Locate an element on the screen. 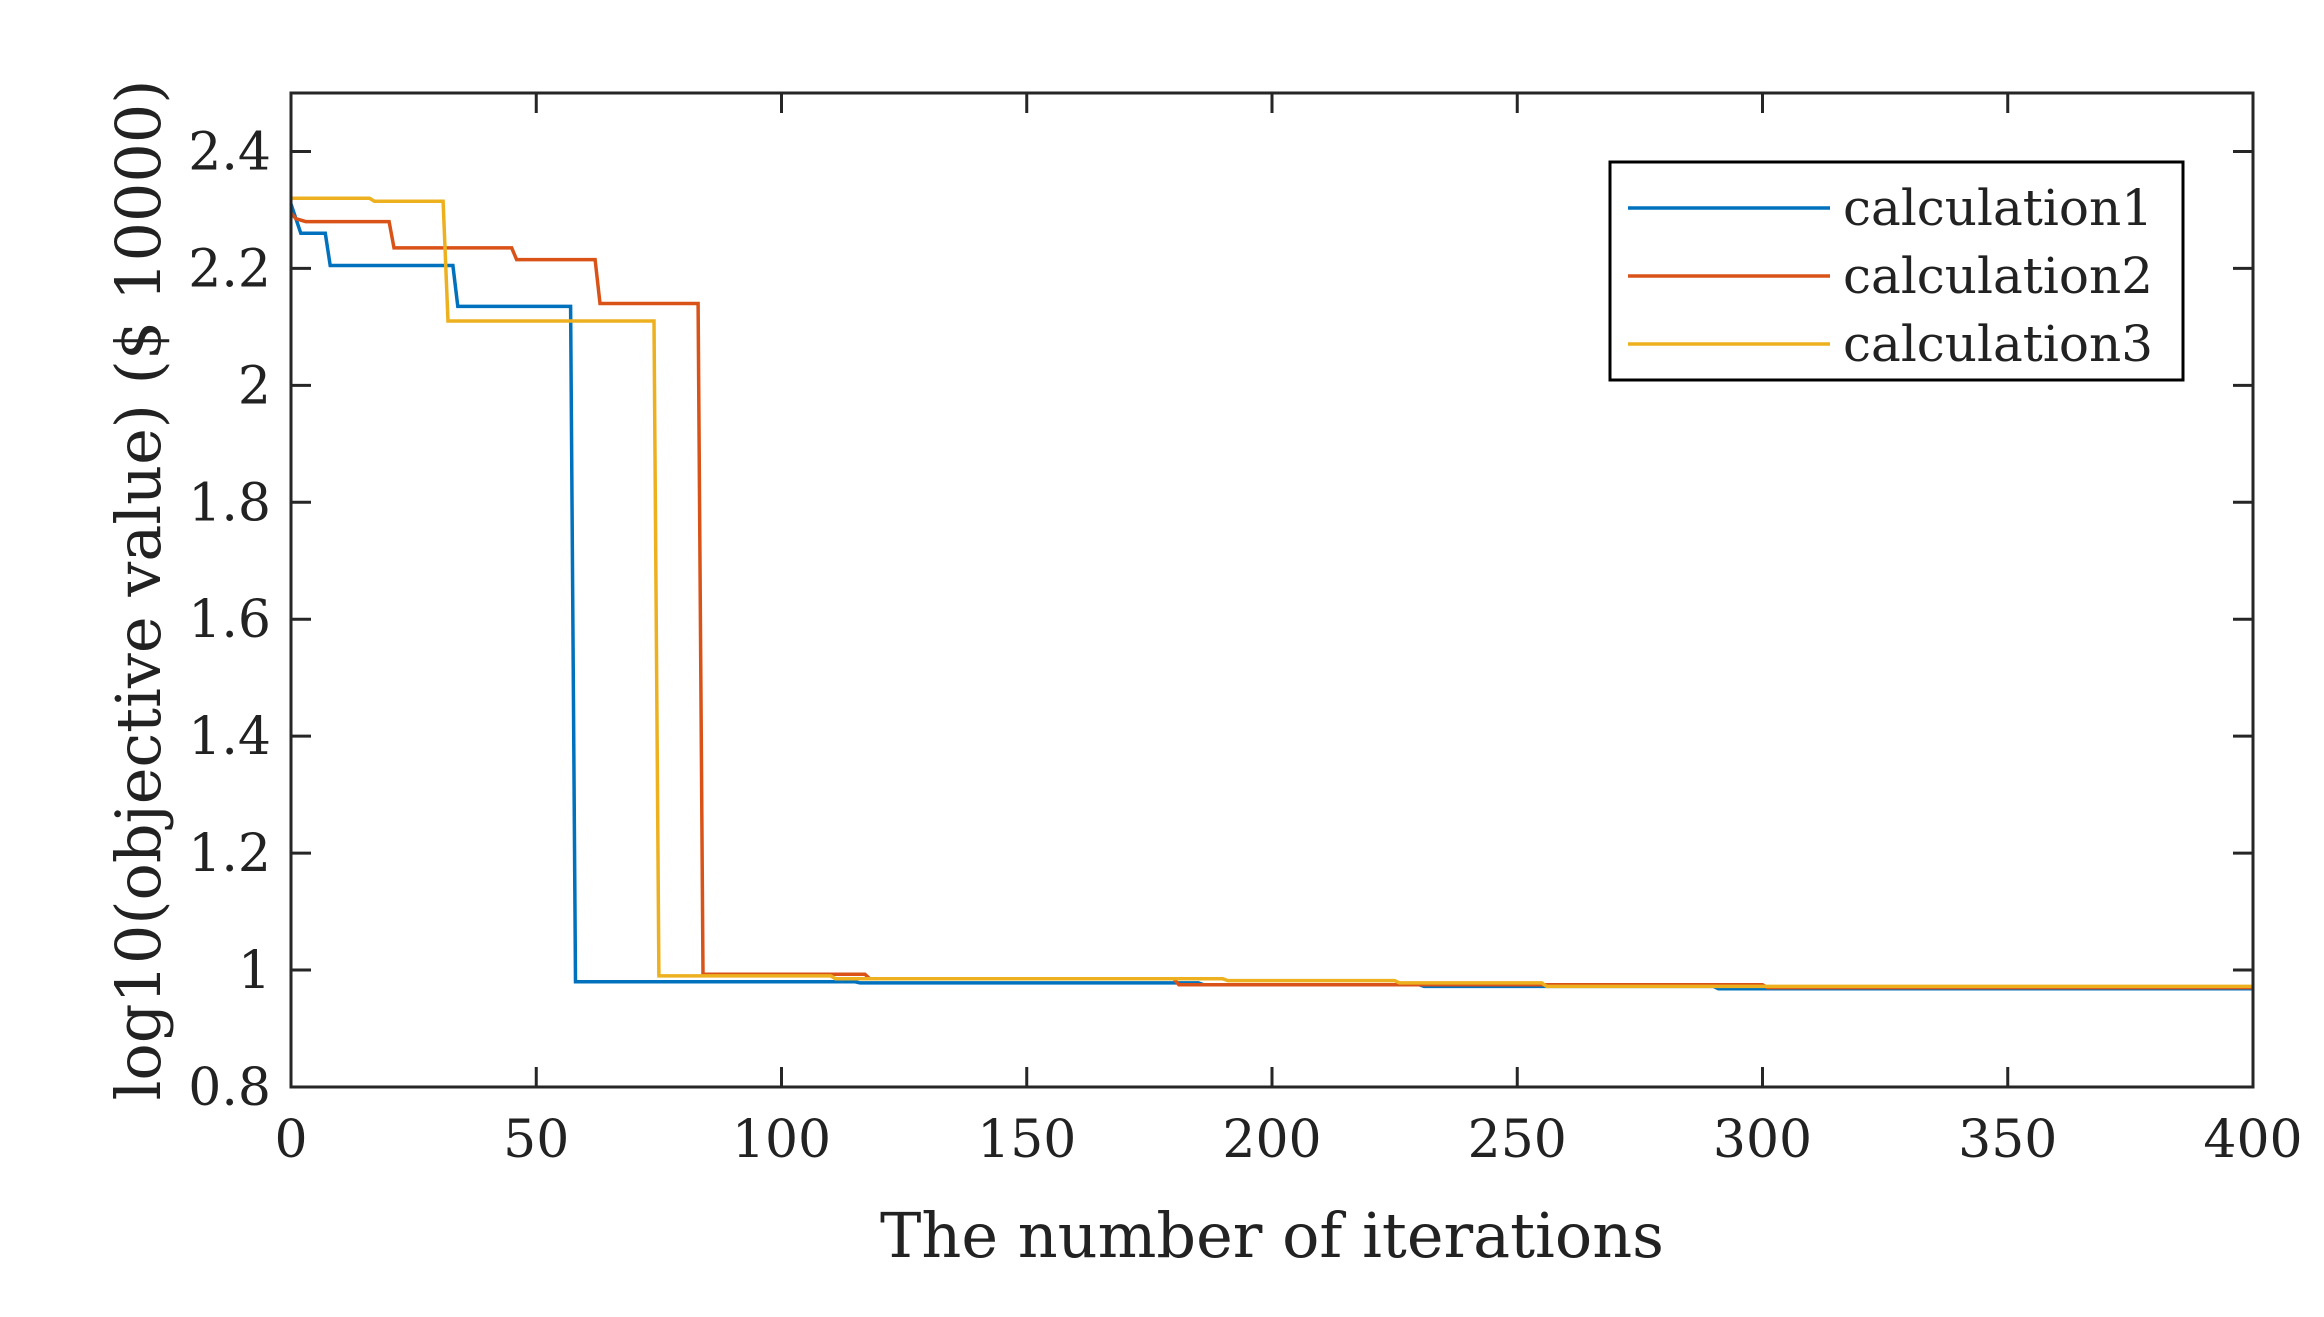 Image resolution: width=2324 pixels, height=1317 pixels. legend-label-calculation3: calculation3 is located at coordinates (1998, 344).